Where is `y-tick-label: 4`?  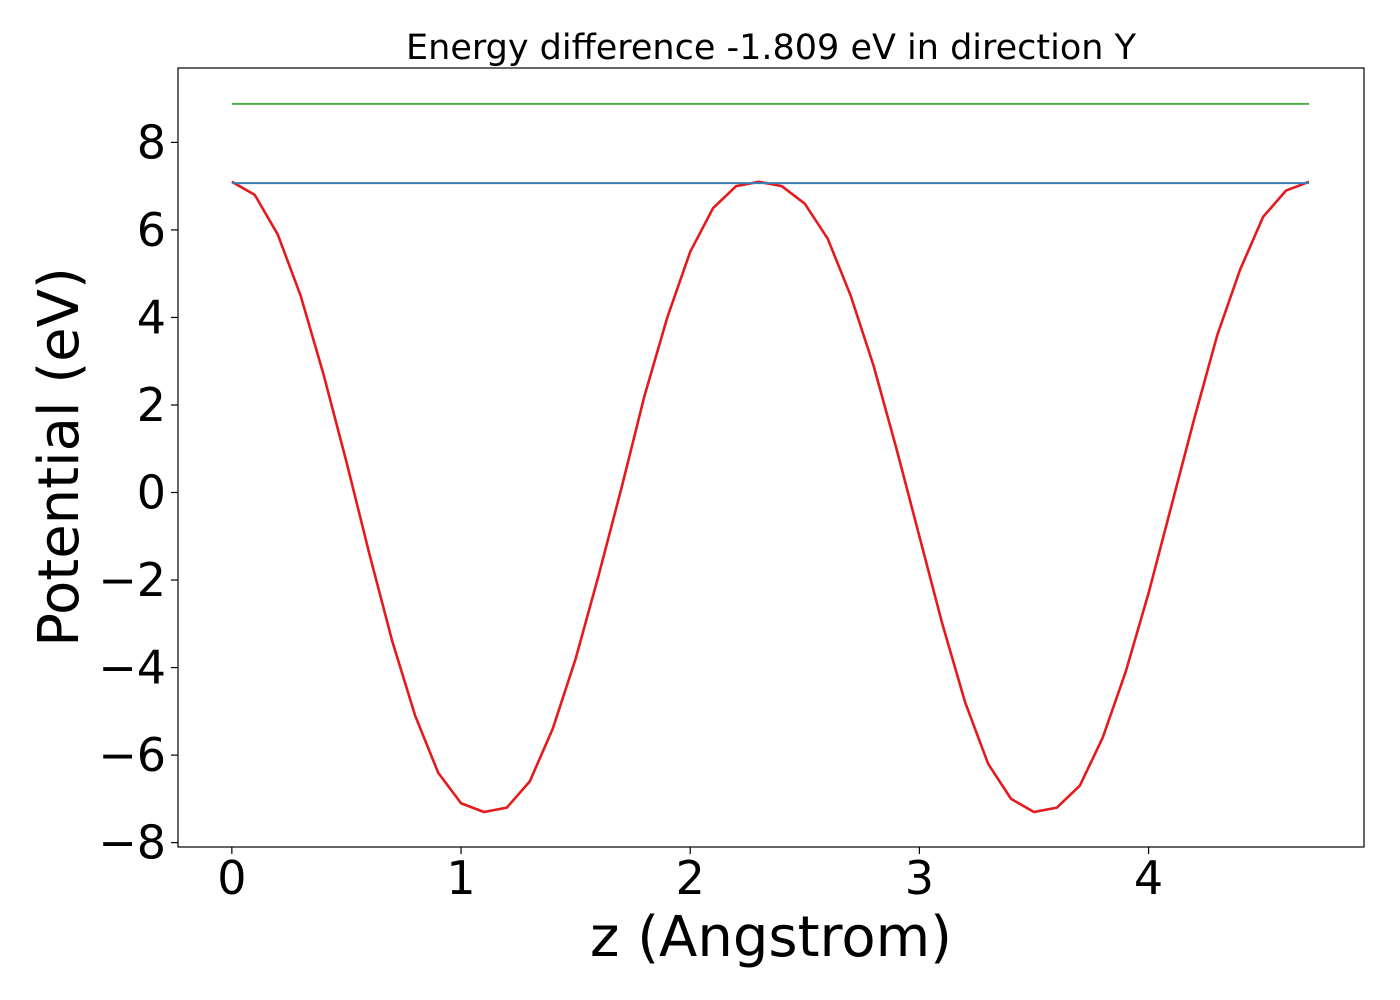
y-tick-label: 4 is located at coordinates (151, 317).